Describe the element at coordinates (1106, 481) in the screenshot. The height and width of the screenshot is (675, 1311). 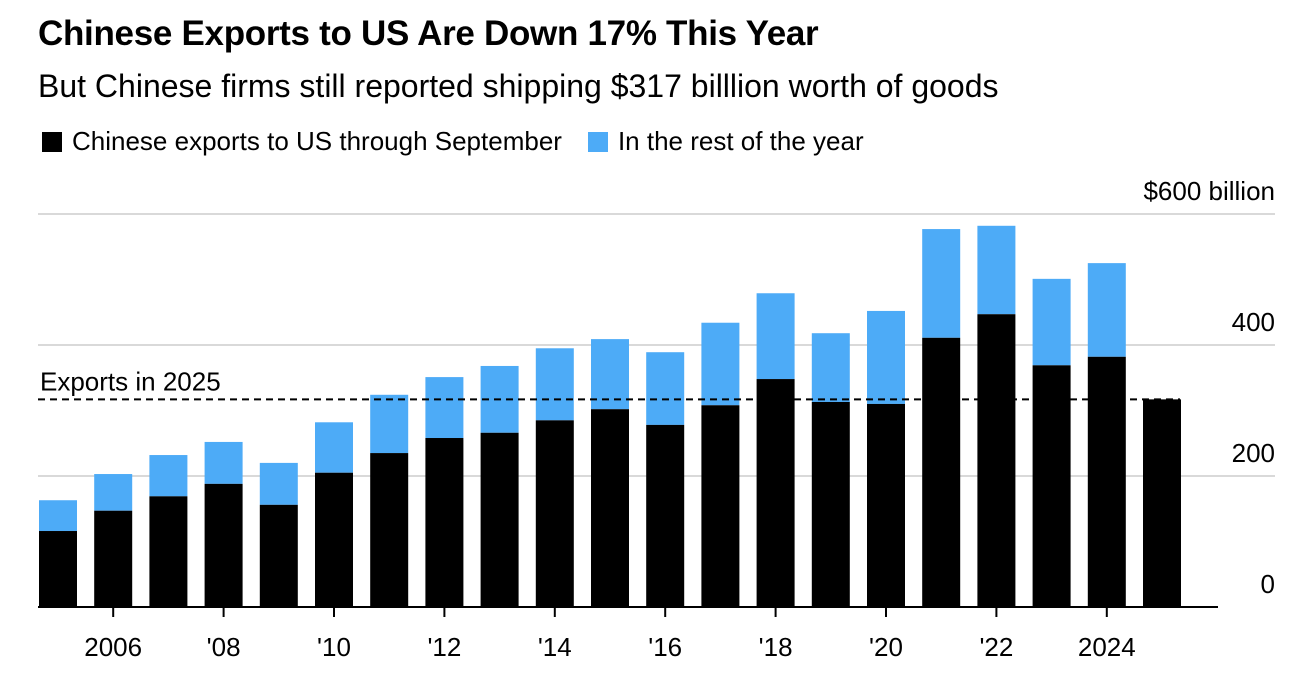
I see `bar-through-september-2024` at that location.